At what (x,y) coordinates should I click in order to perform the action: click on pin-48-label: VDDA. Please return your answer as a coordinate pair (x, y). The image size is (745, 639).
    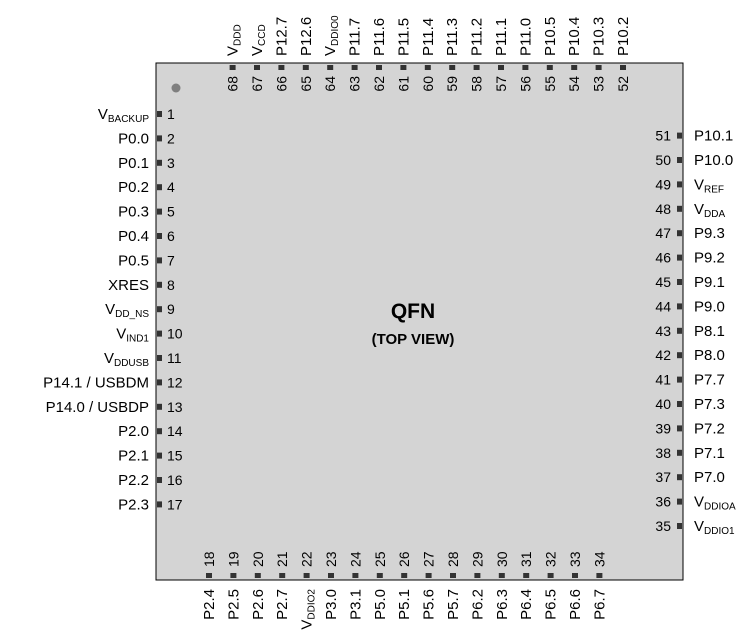
    Looking at the image, I should click on (709, 210).